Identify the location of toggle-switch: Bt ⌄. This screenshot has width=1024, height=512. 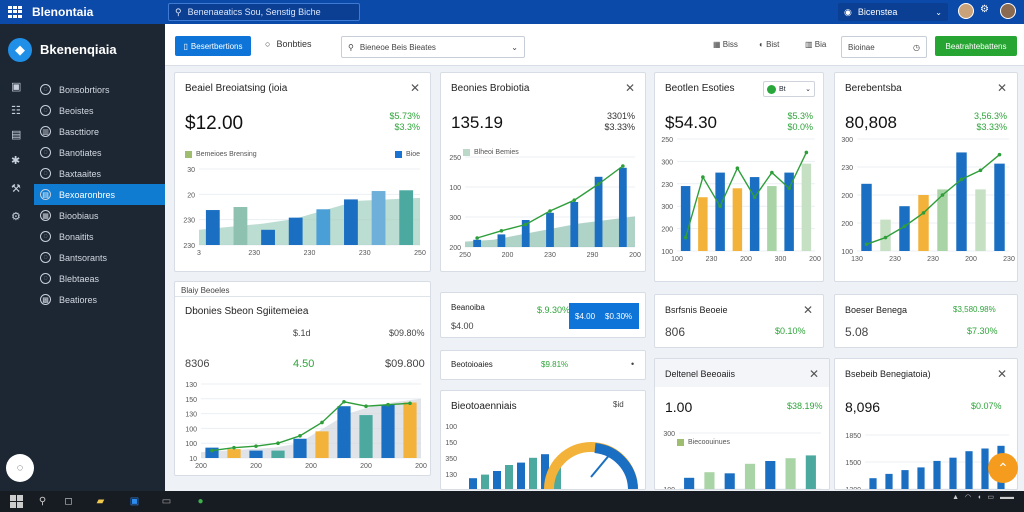
(789, 89).